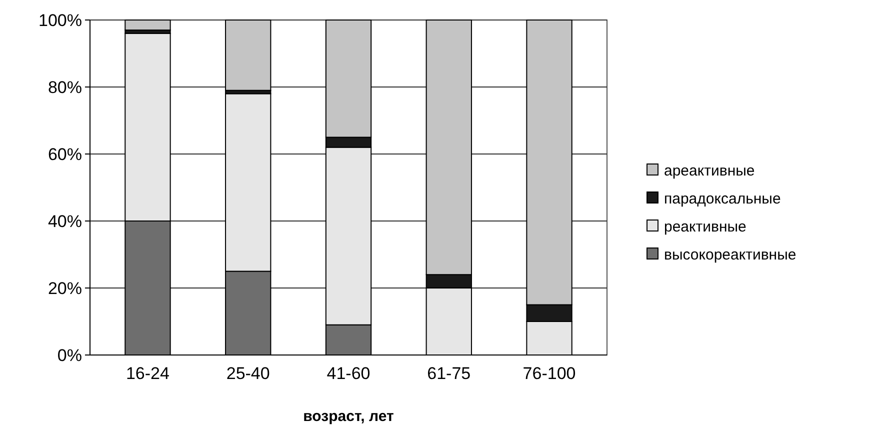 The width and height of the screenshot is (877, 435). I want to click on y-tick-label: 80%, so click(65, 87).